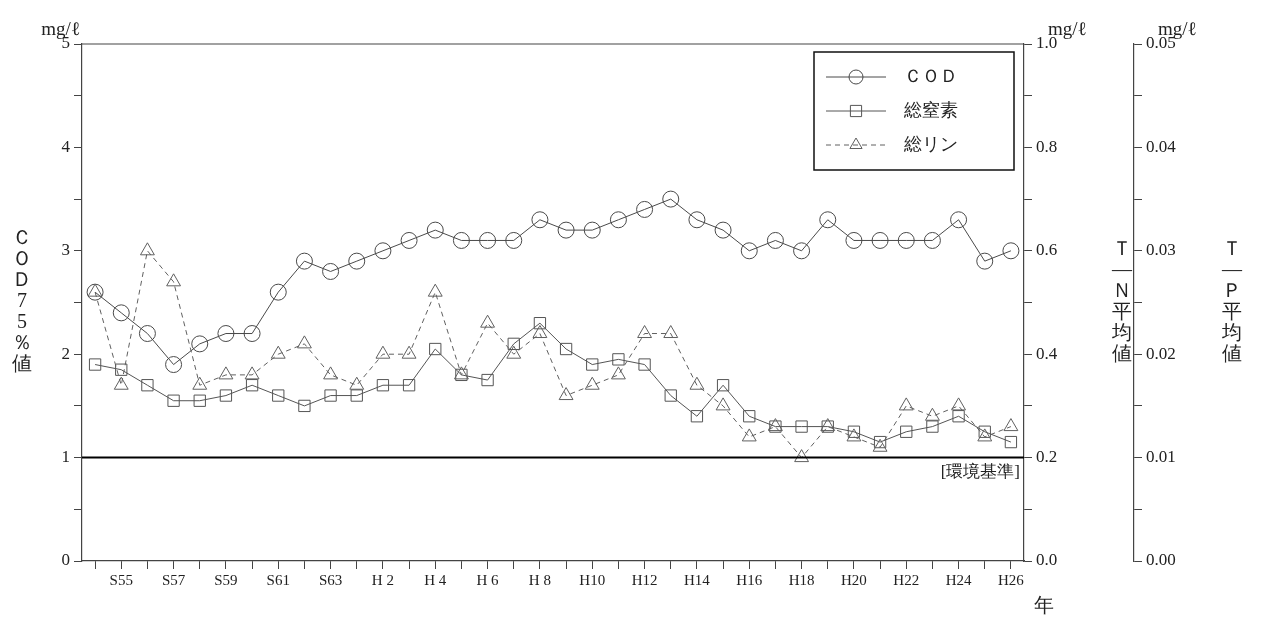 Image resolution: width=1262 pixels, height=635 pixels. What do you see at coordinates (65, 353) in the screenshot?
I see `y-tick-label: 2` at bounding box center [65, 353].